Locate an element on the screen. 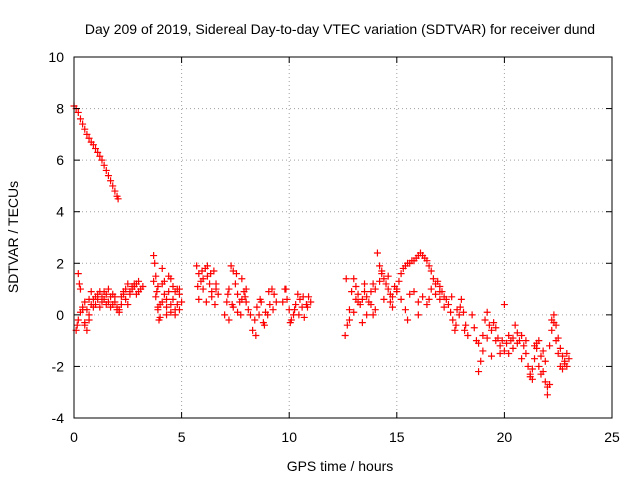  x-tick-label: 5 is located at coordinates (182, 437).